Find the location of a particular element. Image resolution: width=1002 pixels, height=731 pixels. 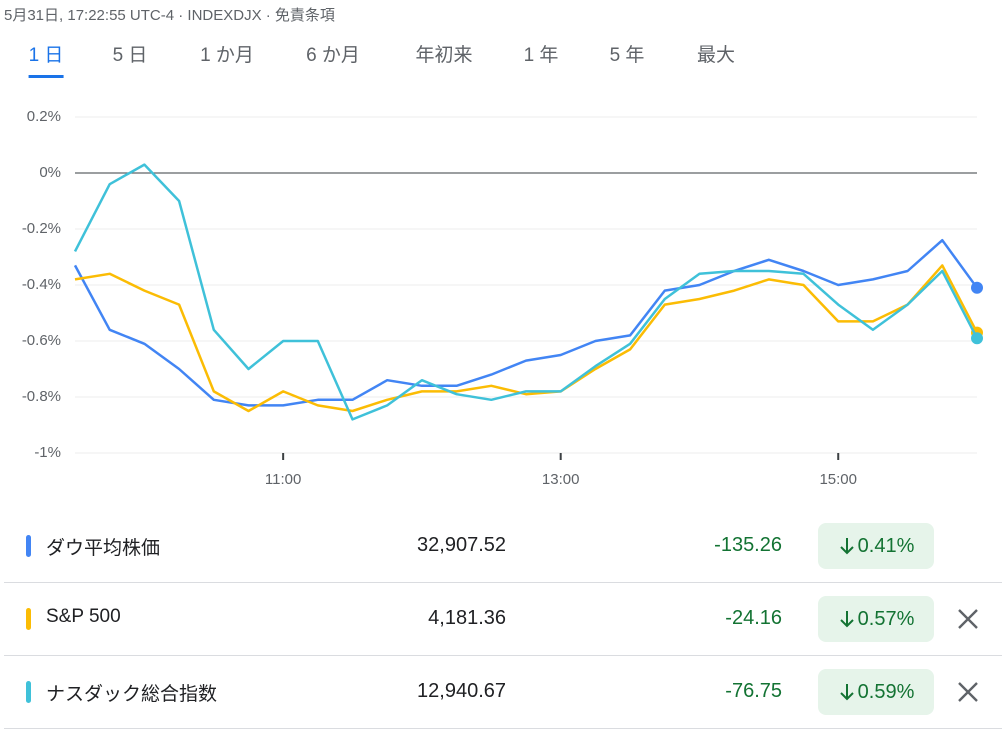

change-percent: 0.59% is located at coordinates (886, 691).